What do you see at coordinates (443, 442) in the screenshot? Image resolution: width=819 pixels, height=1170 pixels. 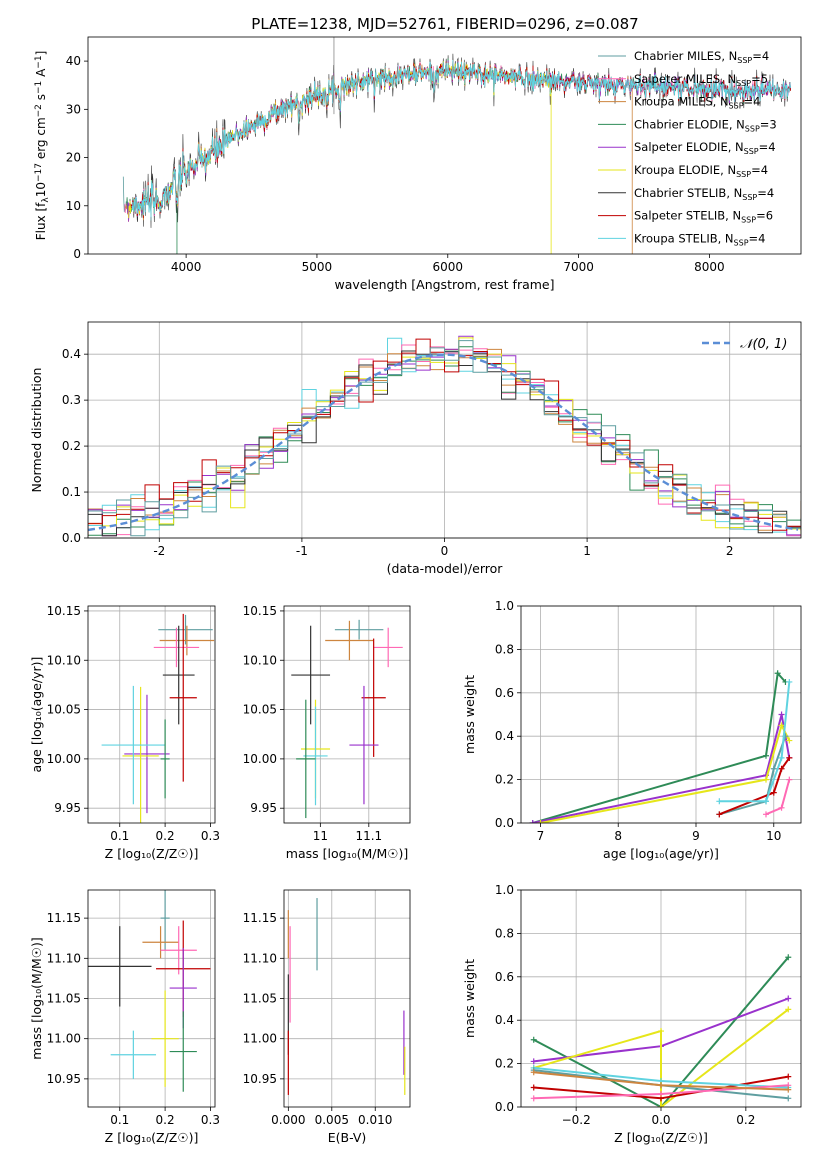 I see `normal-reference-curve` at bounding box center [443, 442].